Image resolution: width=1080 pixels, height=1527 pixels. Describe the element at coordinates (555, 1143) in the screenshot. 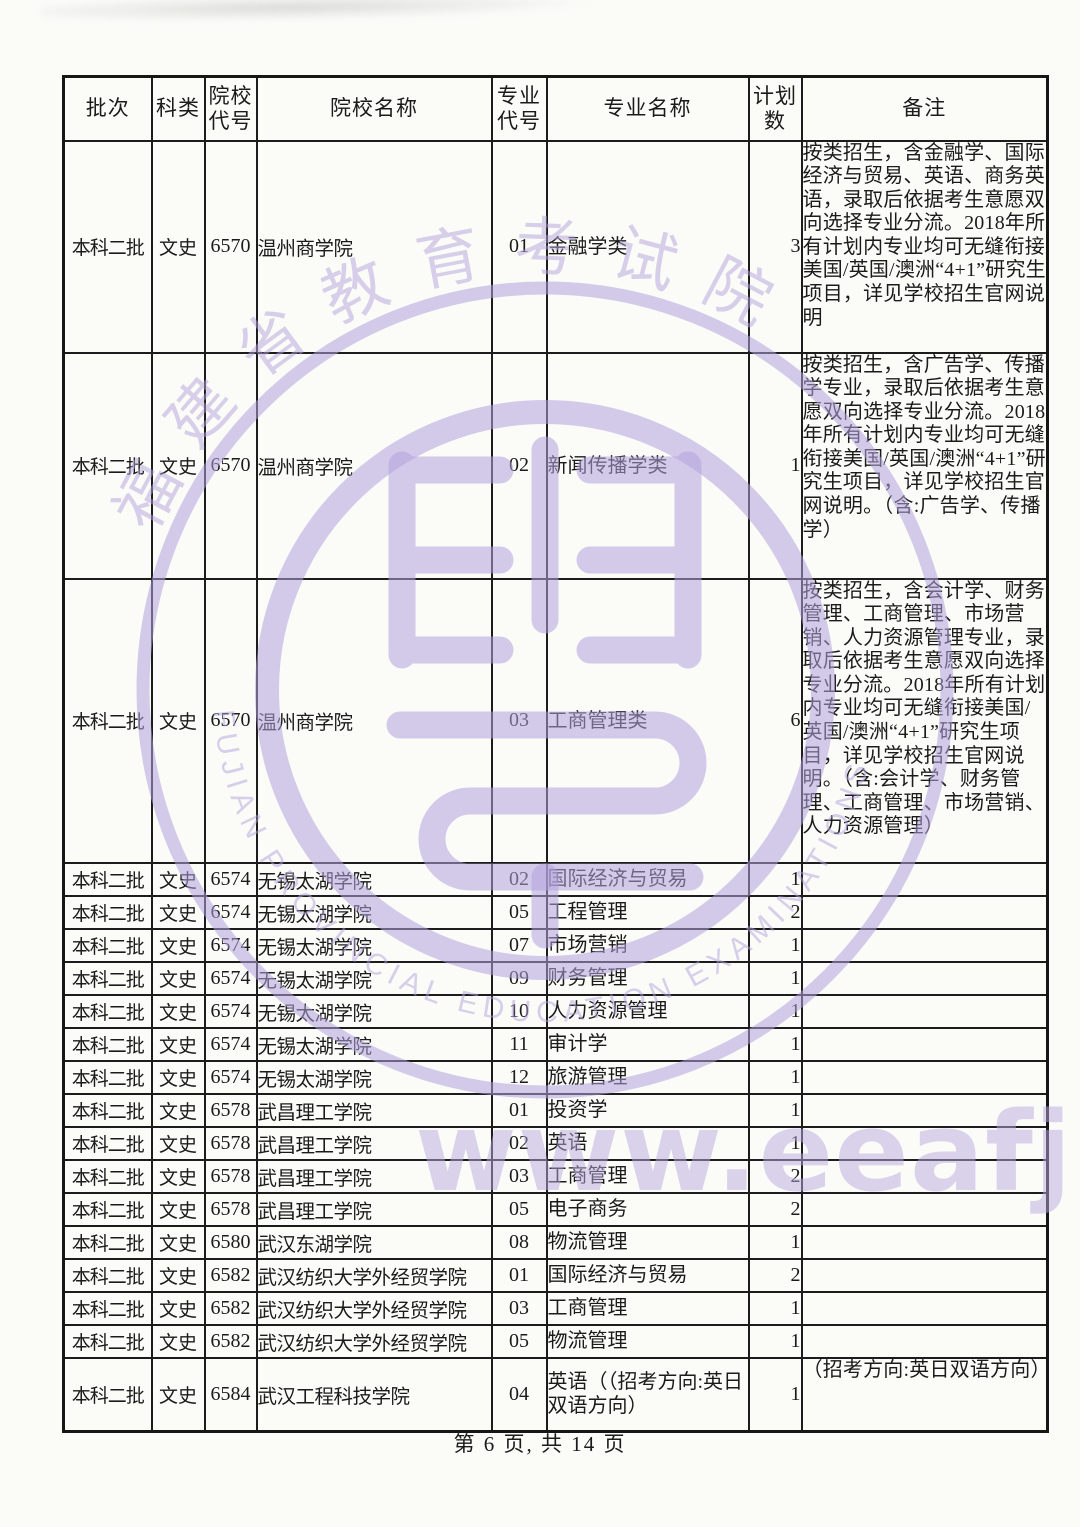

I see `table-row: 本科二批 文史 6578 武昌理工学院 02 英语 1` at that location.